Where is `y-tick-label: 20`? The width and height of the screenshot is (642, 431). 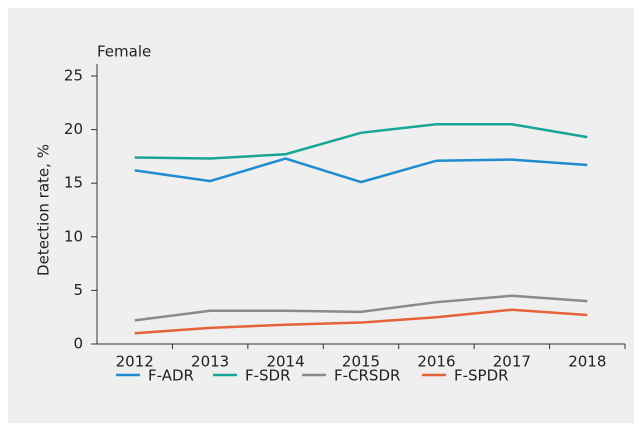
y-tick-label: 20 is located at coordinates (73, 129).